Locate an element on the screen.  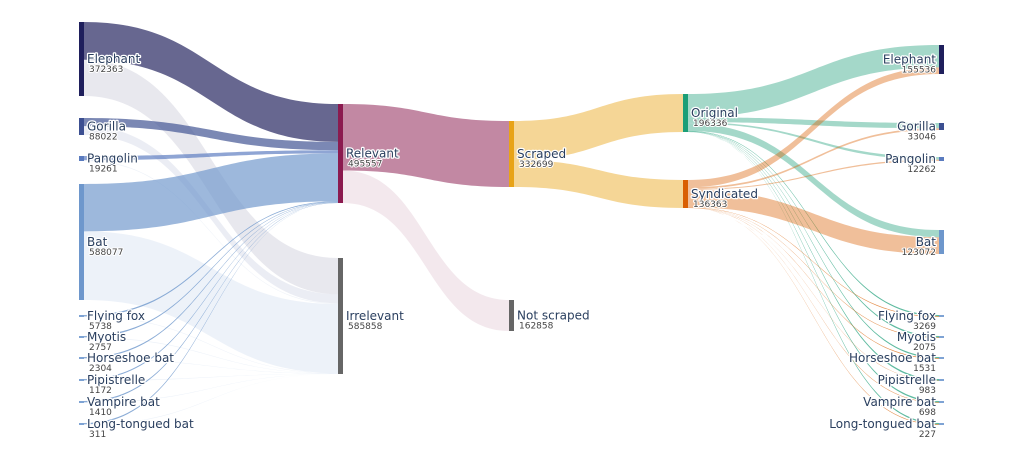
node-value-scraped: 332699 is located at coordinates (536, 165).